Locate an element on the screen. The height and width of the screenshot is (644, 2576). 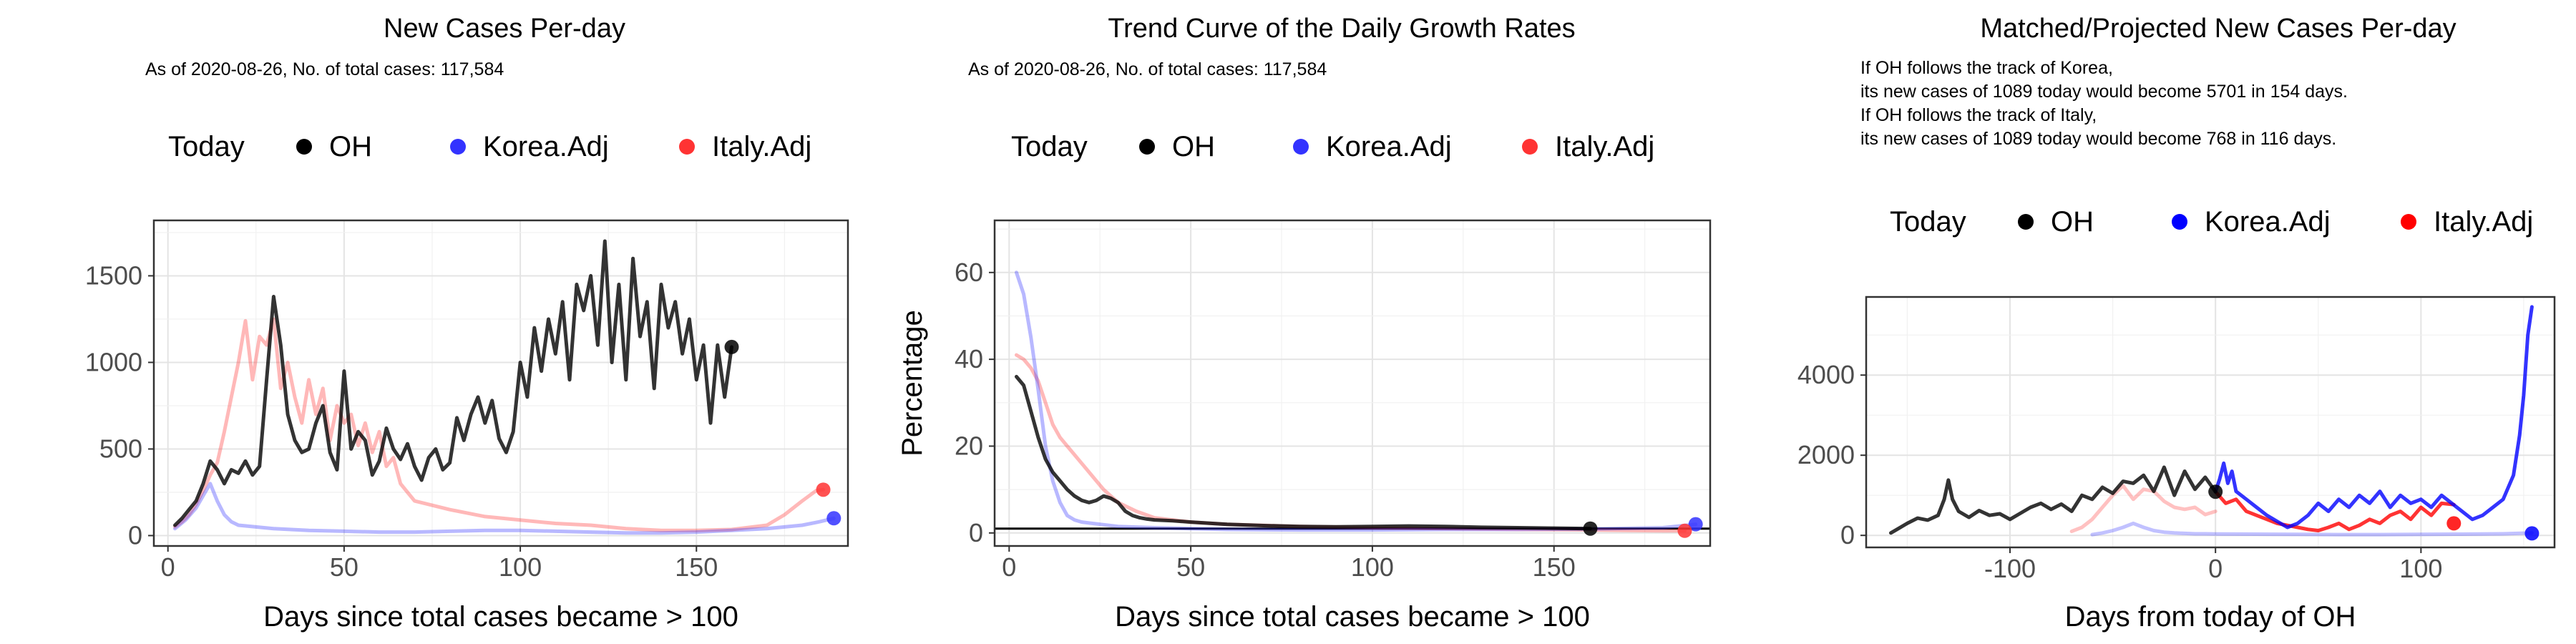
y-tick-label: 1500 is located at coordinates (113, 275).